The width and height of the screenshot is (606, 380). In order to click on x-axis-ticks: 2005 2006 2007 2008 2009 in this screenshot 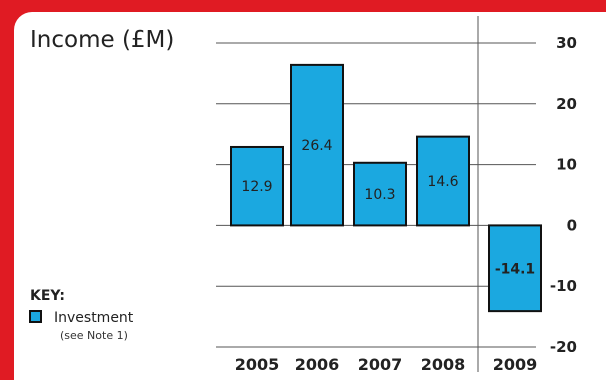, I will do `click(386, 364)`.